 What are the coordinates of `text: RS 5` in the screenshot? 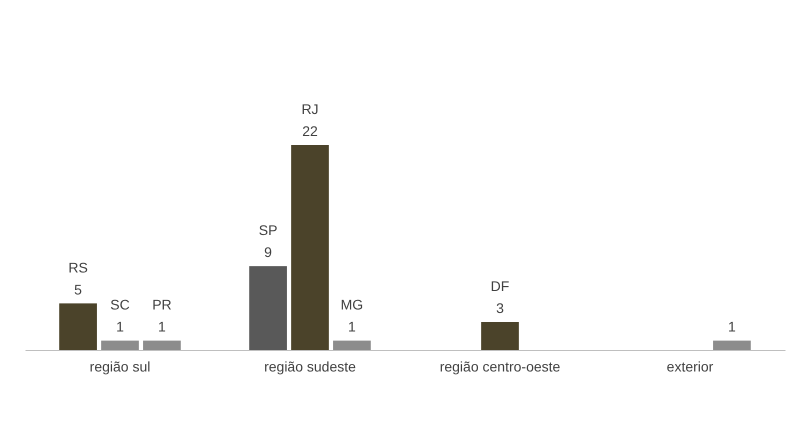 It's located at (78, 278).